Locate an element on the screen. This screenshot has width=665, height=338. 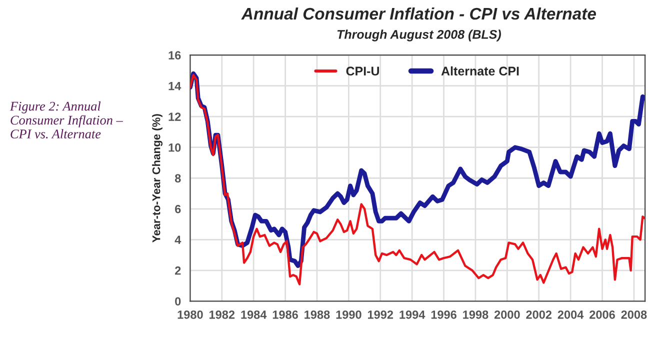
chart-title: Annual Consumer Inflation - CPI vs Alternate is located at coordinates (418, 13).